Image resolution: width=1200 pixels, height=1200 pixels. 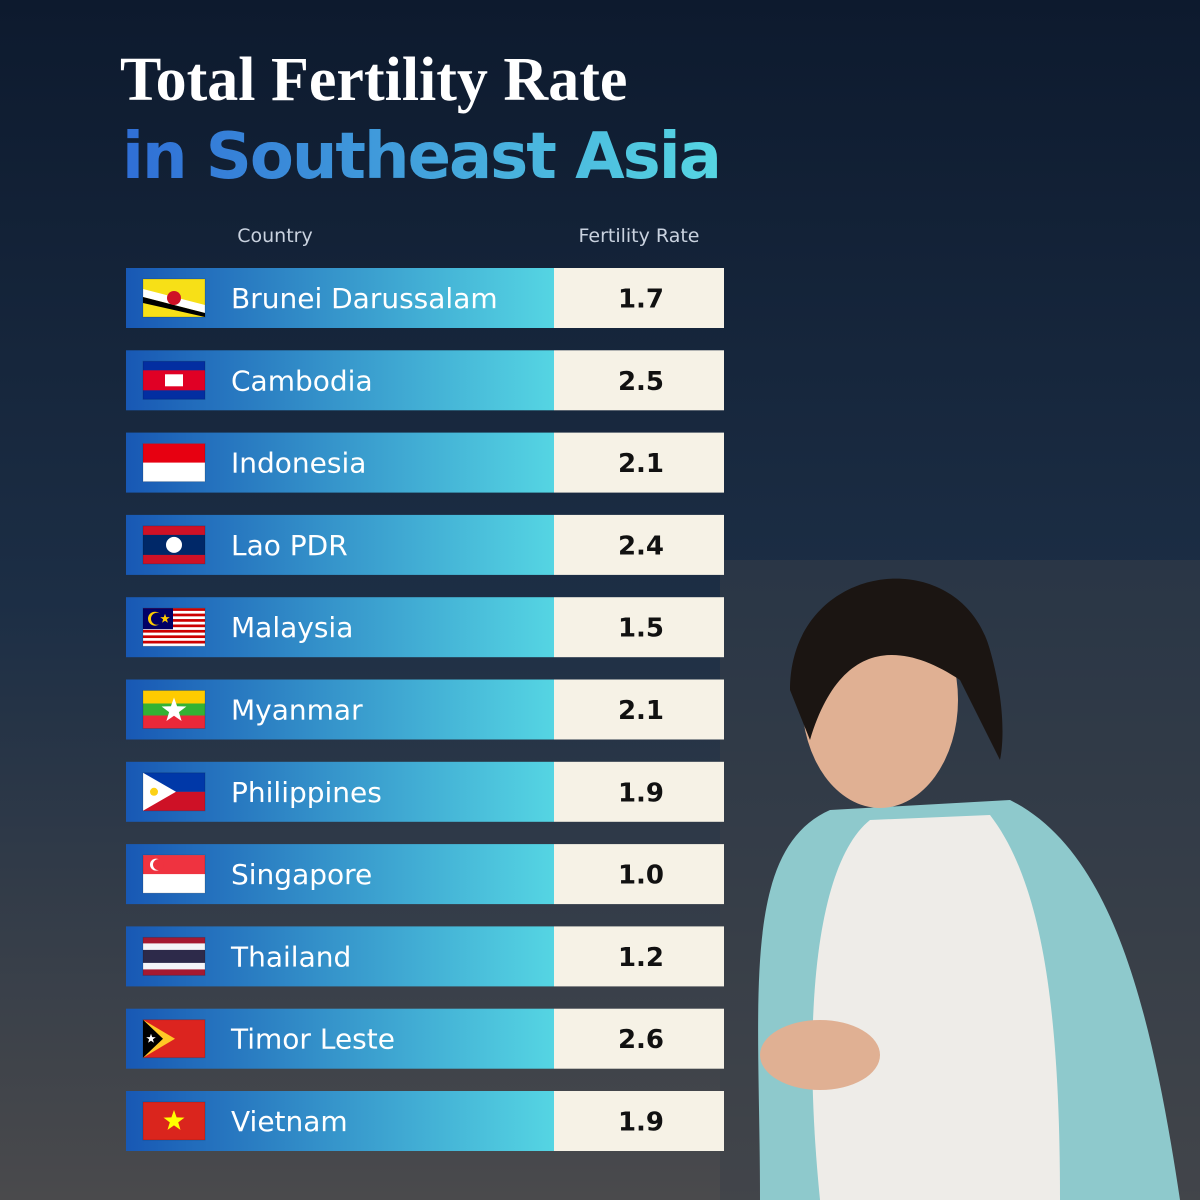 What do you see at coordinates (302, 380) in the screenshot?
I see `country-name: Cambodia` at bounding box center [302, 380].